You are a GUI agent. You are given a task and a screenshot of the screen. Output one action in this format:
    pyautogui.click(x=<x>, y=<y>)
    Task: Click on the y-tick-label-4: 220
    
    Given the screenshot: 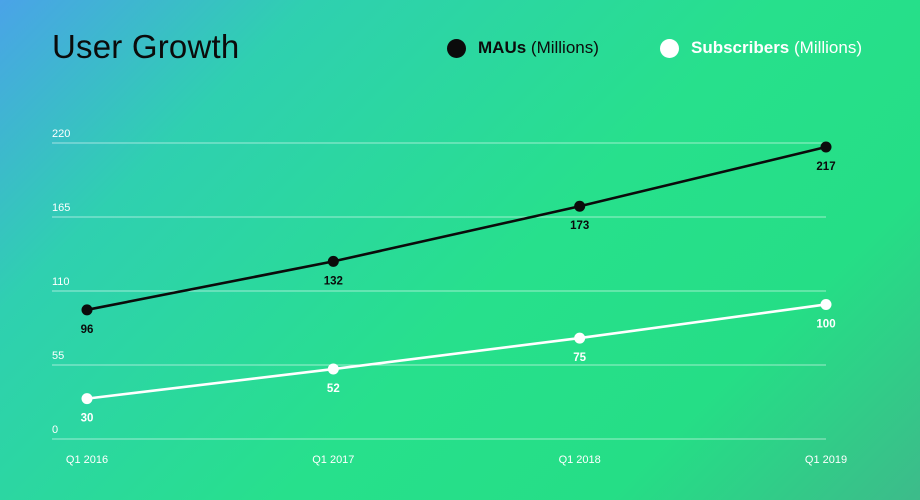 What is the action you would take?
    pyautogui.click(x=61, y=134)
    